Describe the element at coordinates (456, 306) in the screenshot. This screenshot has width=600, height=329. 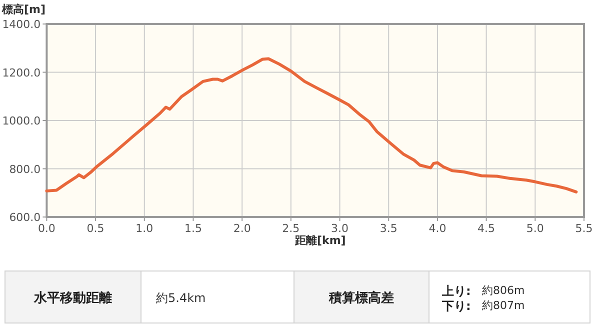
I see `text: 下り:` at that location.